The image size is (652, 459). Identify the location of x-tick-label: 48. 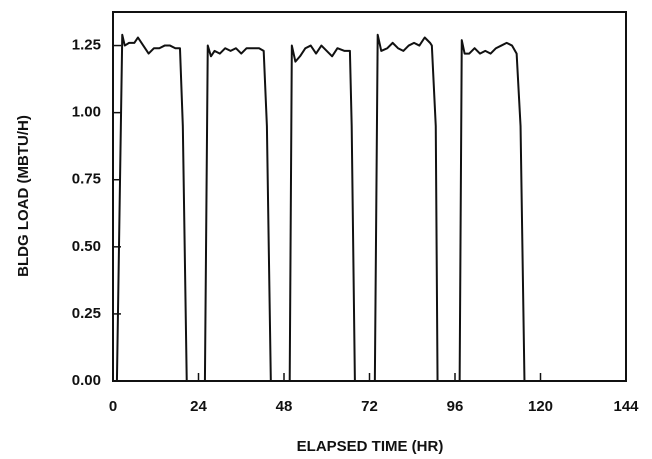
(284, 406).